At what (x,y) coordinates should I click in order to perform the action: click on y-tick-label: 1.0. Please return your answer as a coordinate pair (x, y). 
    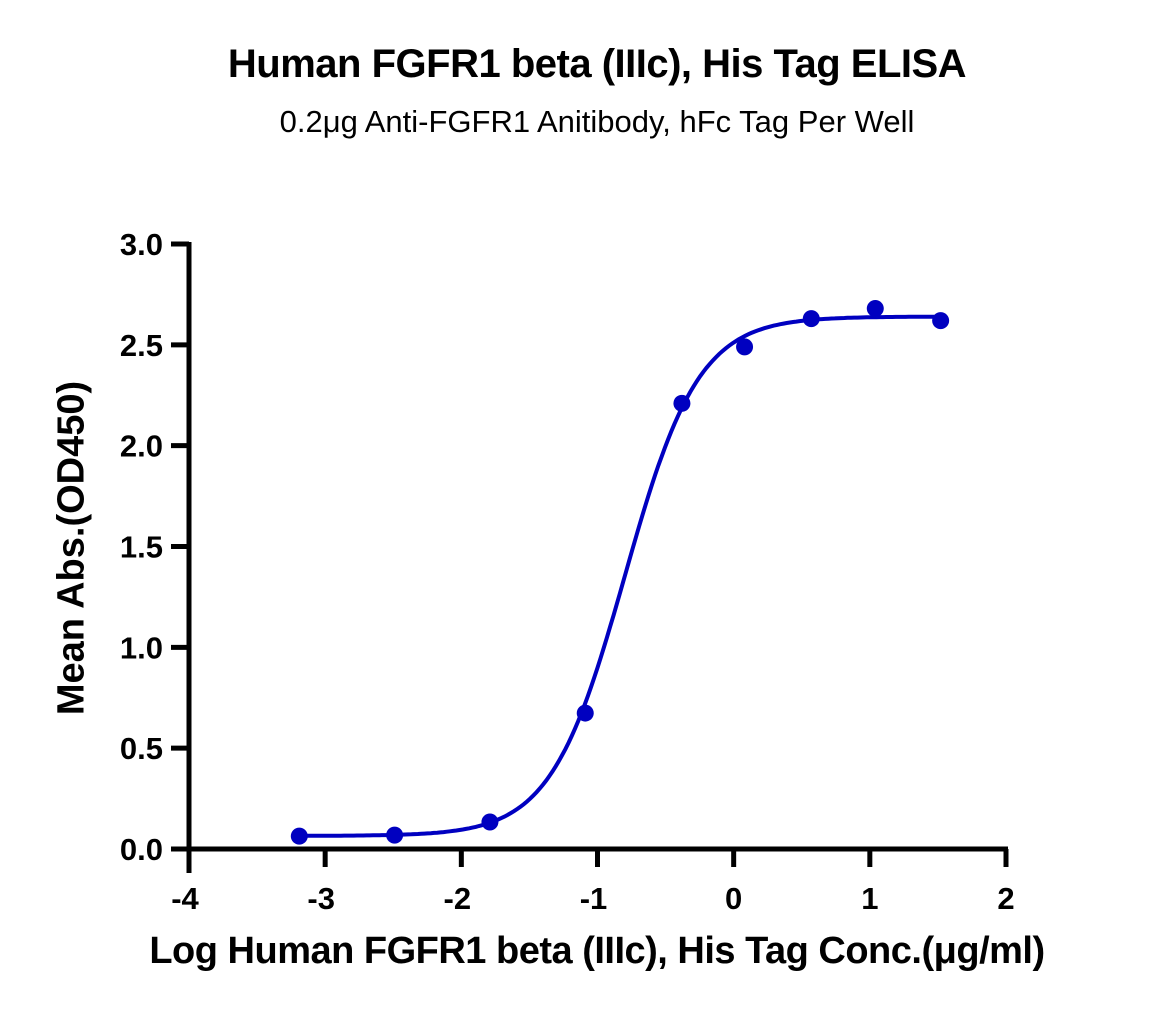
    Looking at the image, I should click on (141, 647).